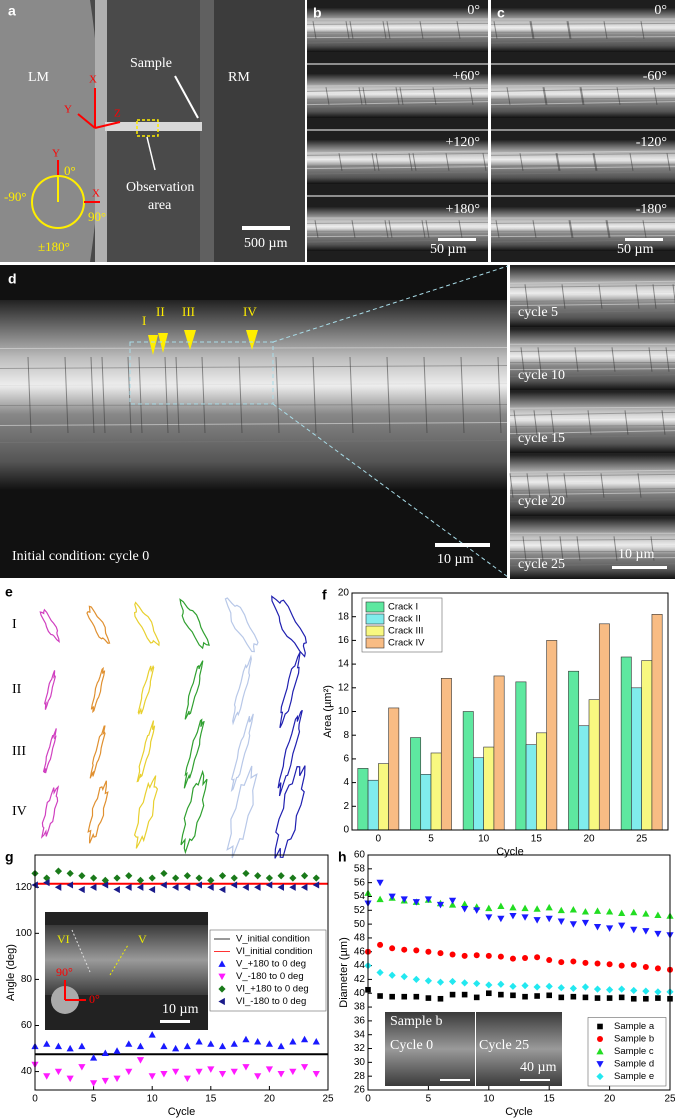 This screenshot has width=675, height=1120. I want to click on panel-label: a, so click(12, 11).